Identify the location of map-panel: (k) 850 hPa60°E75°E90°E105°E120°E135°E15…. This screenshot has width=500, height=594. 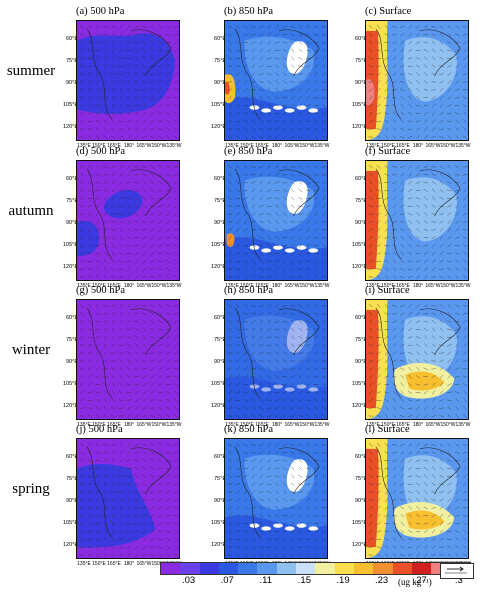
(270, 495).